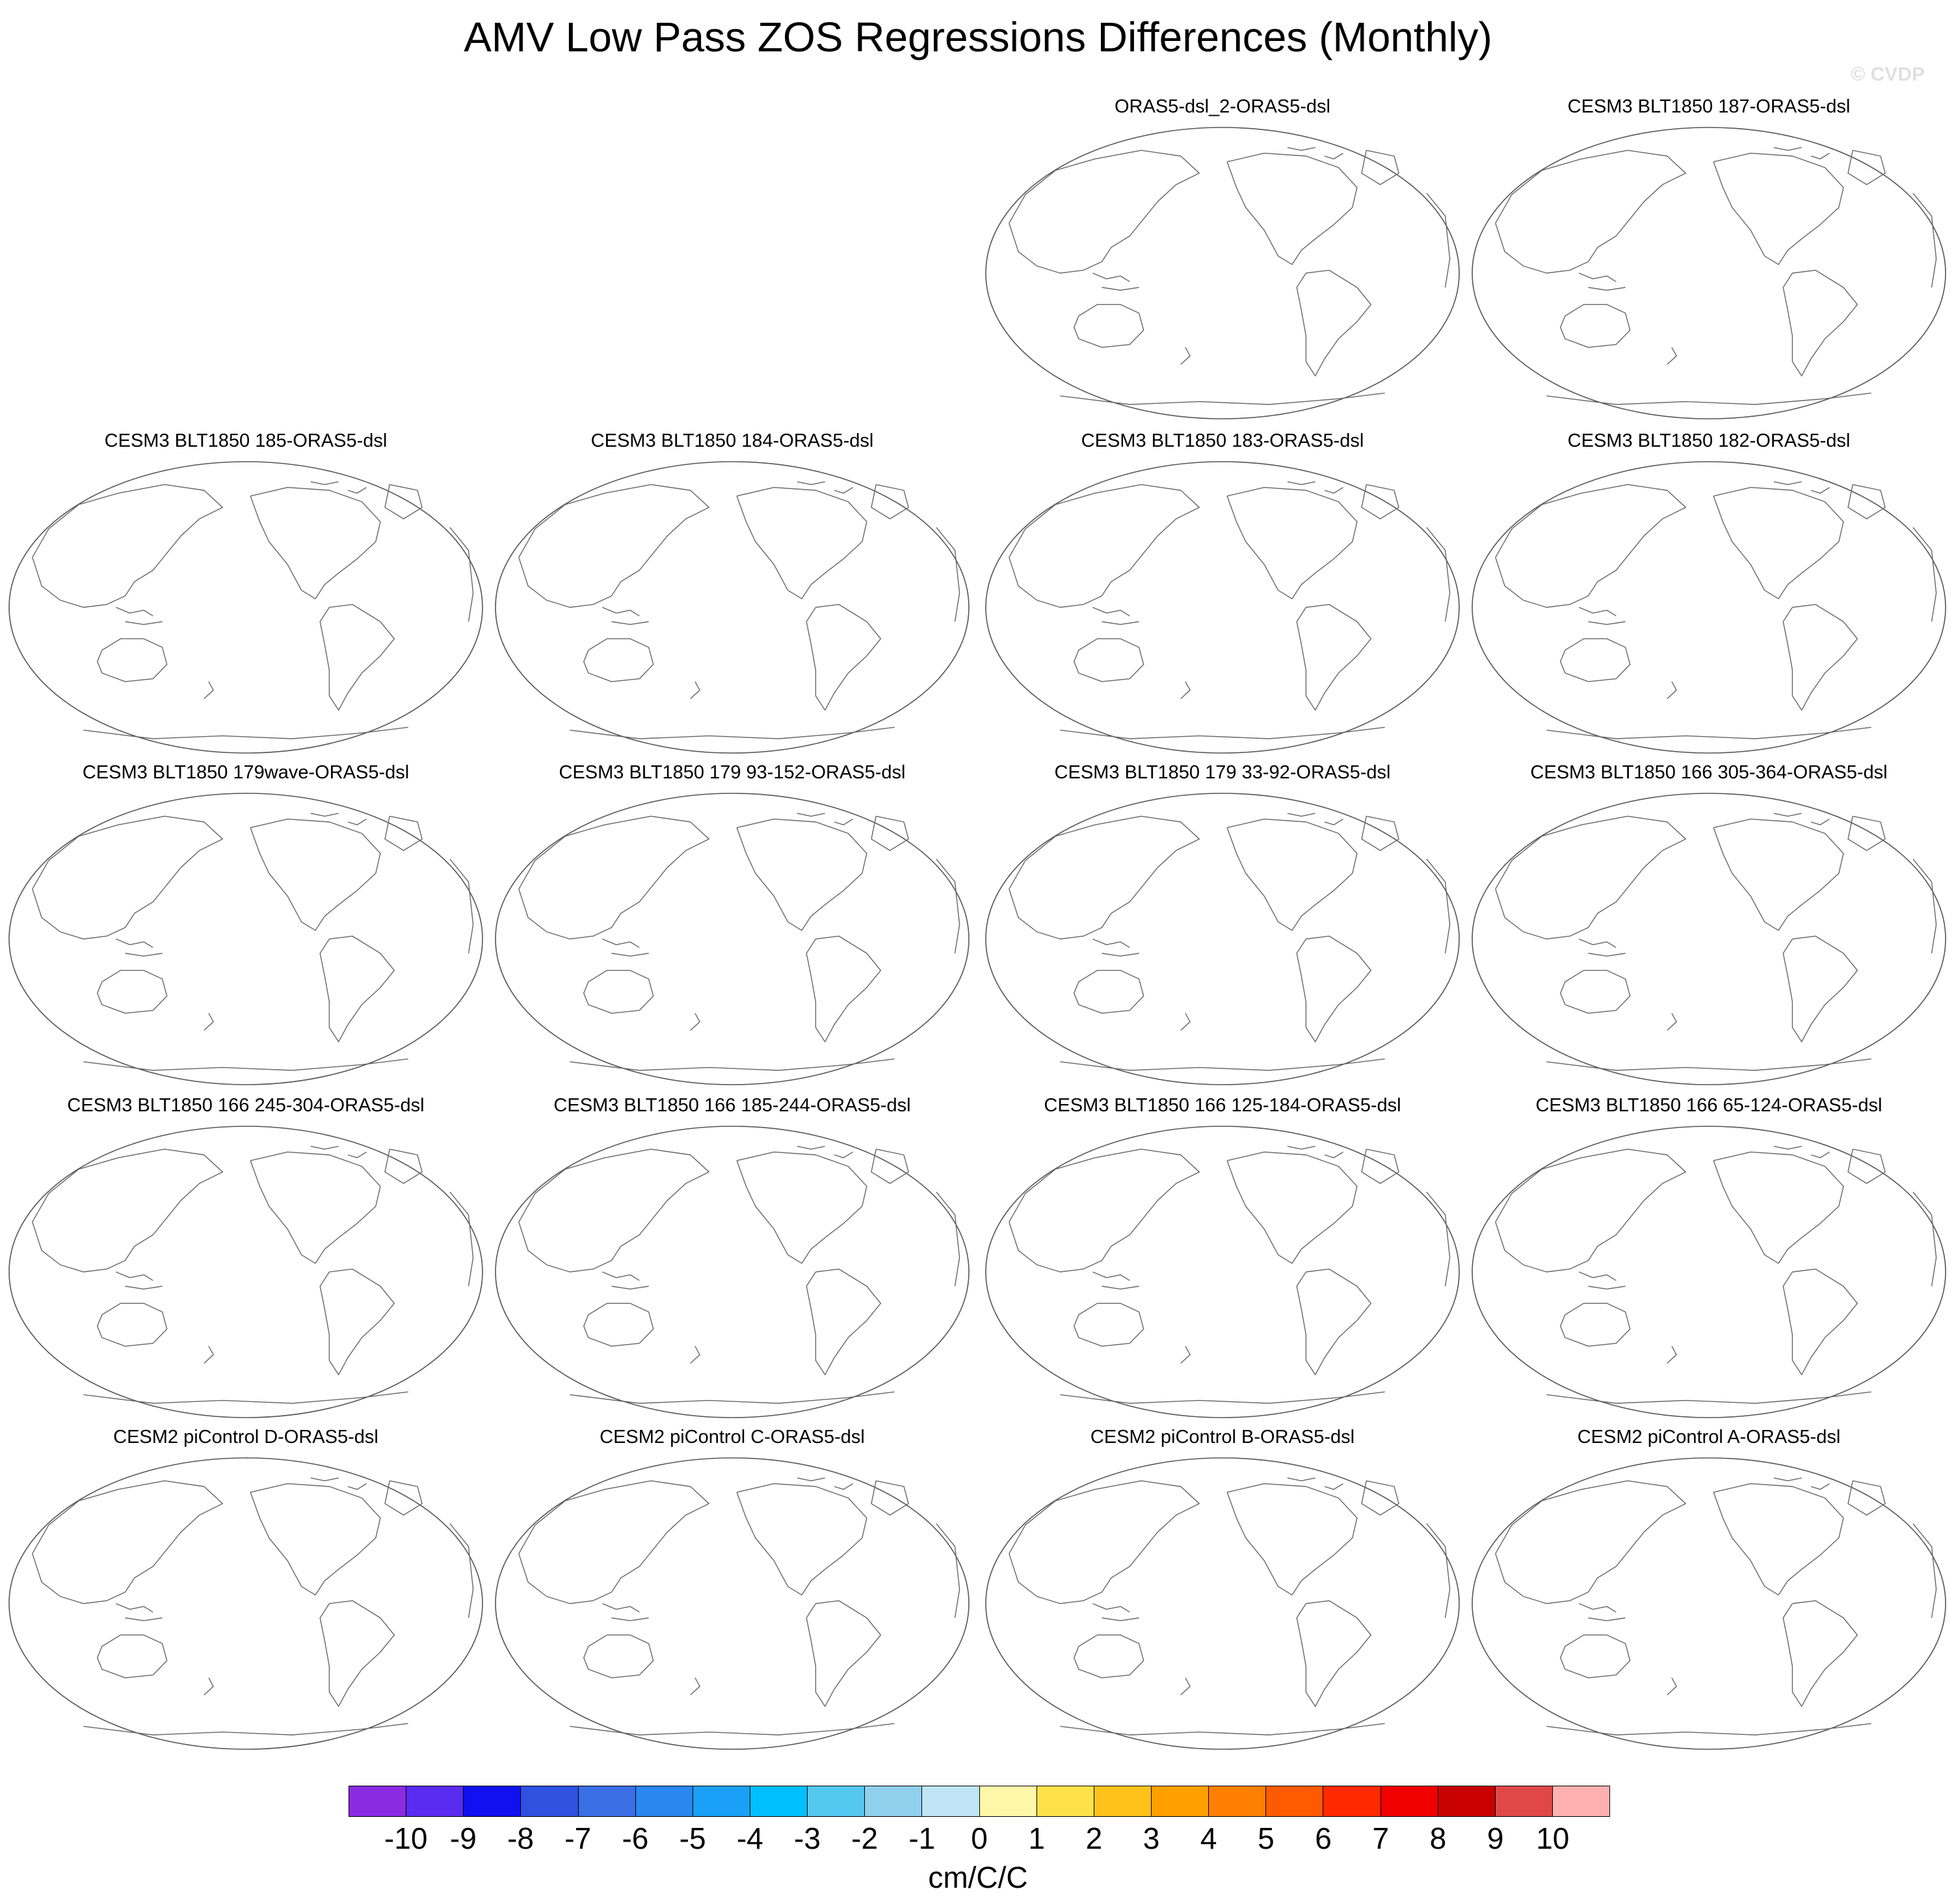 This screenshot has height=1904, width=1956. I want to click on map-panel: ORAS5-dsl_2-ORAS5-dsl, so click(1222, 258).